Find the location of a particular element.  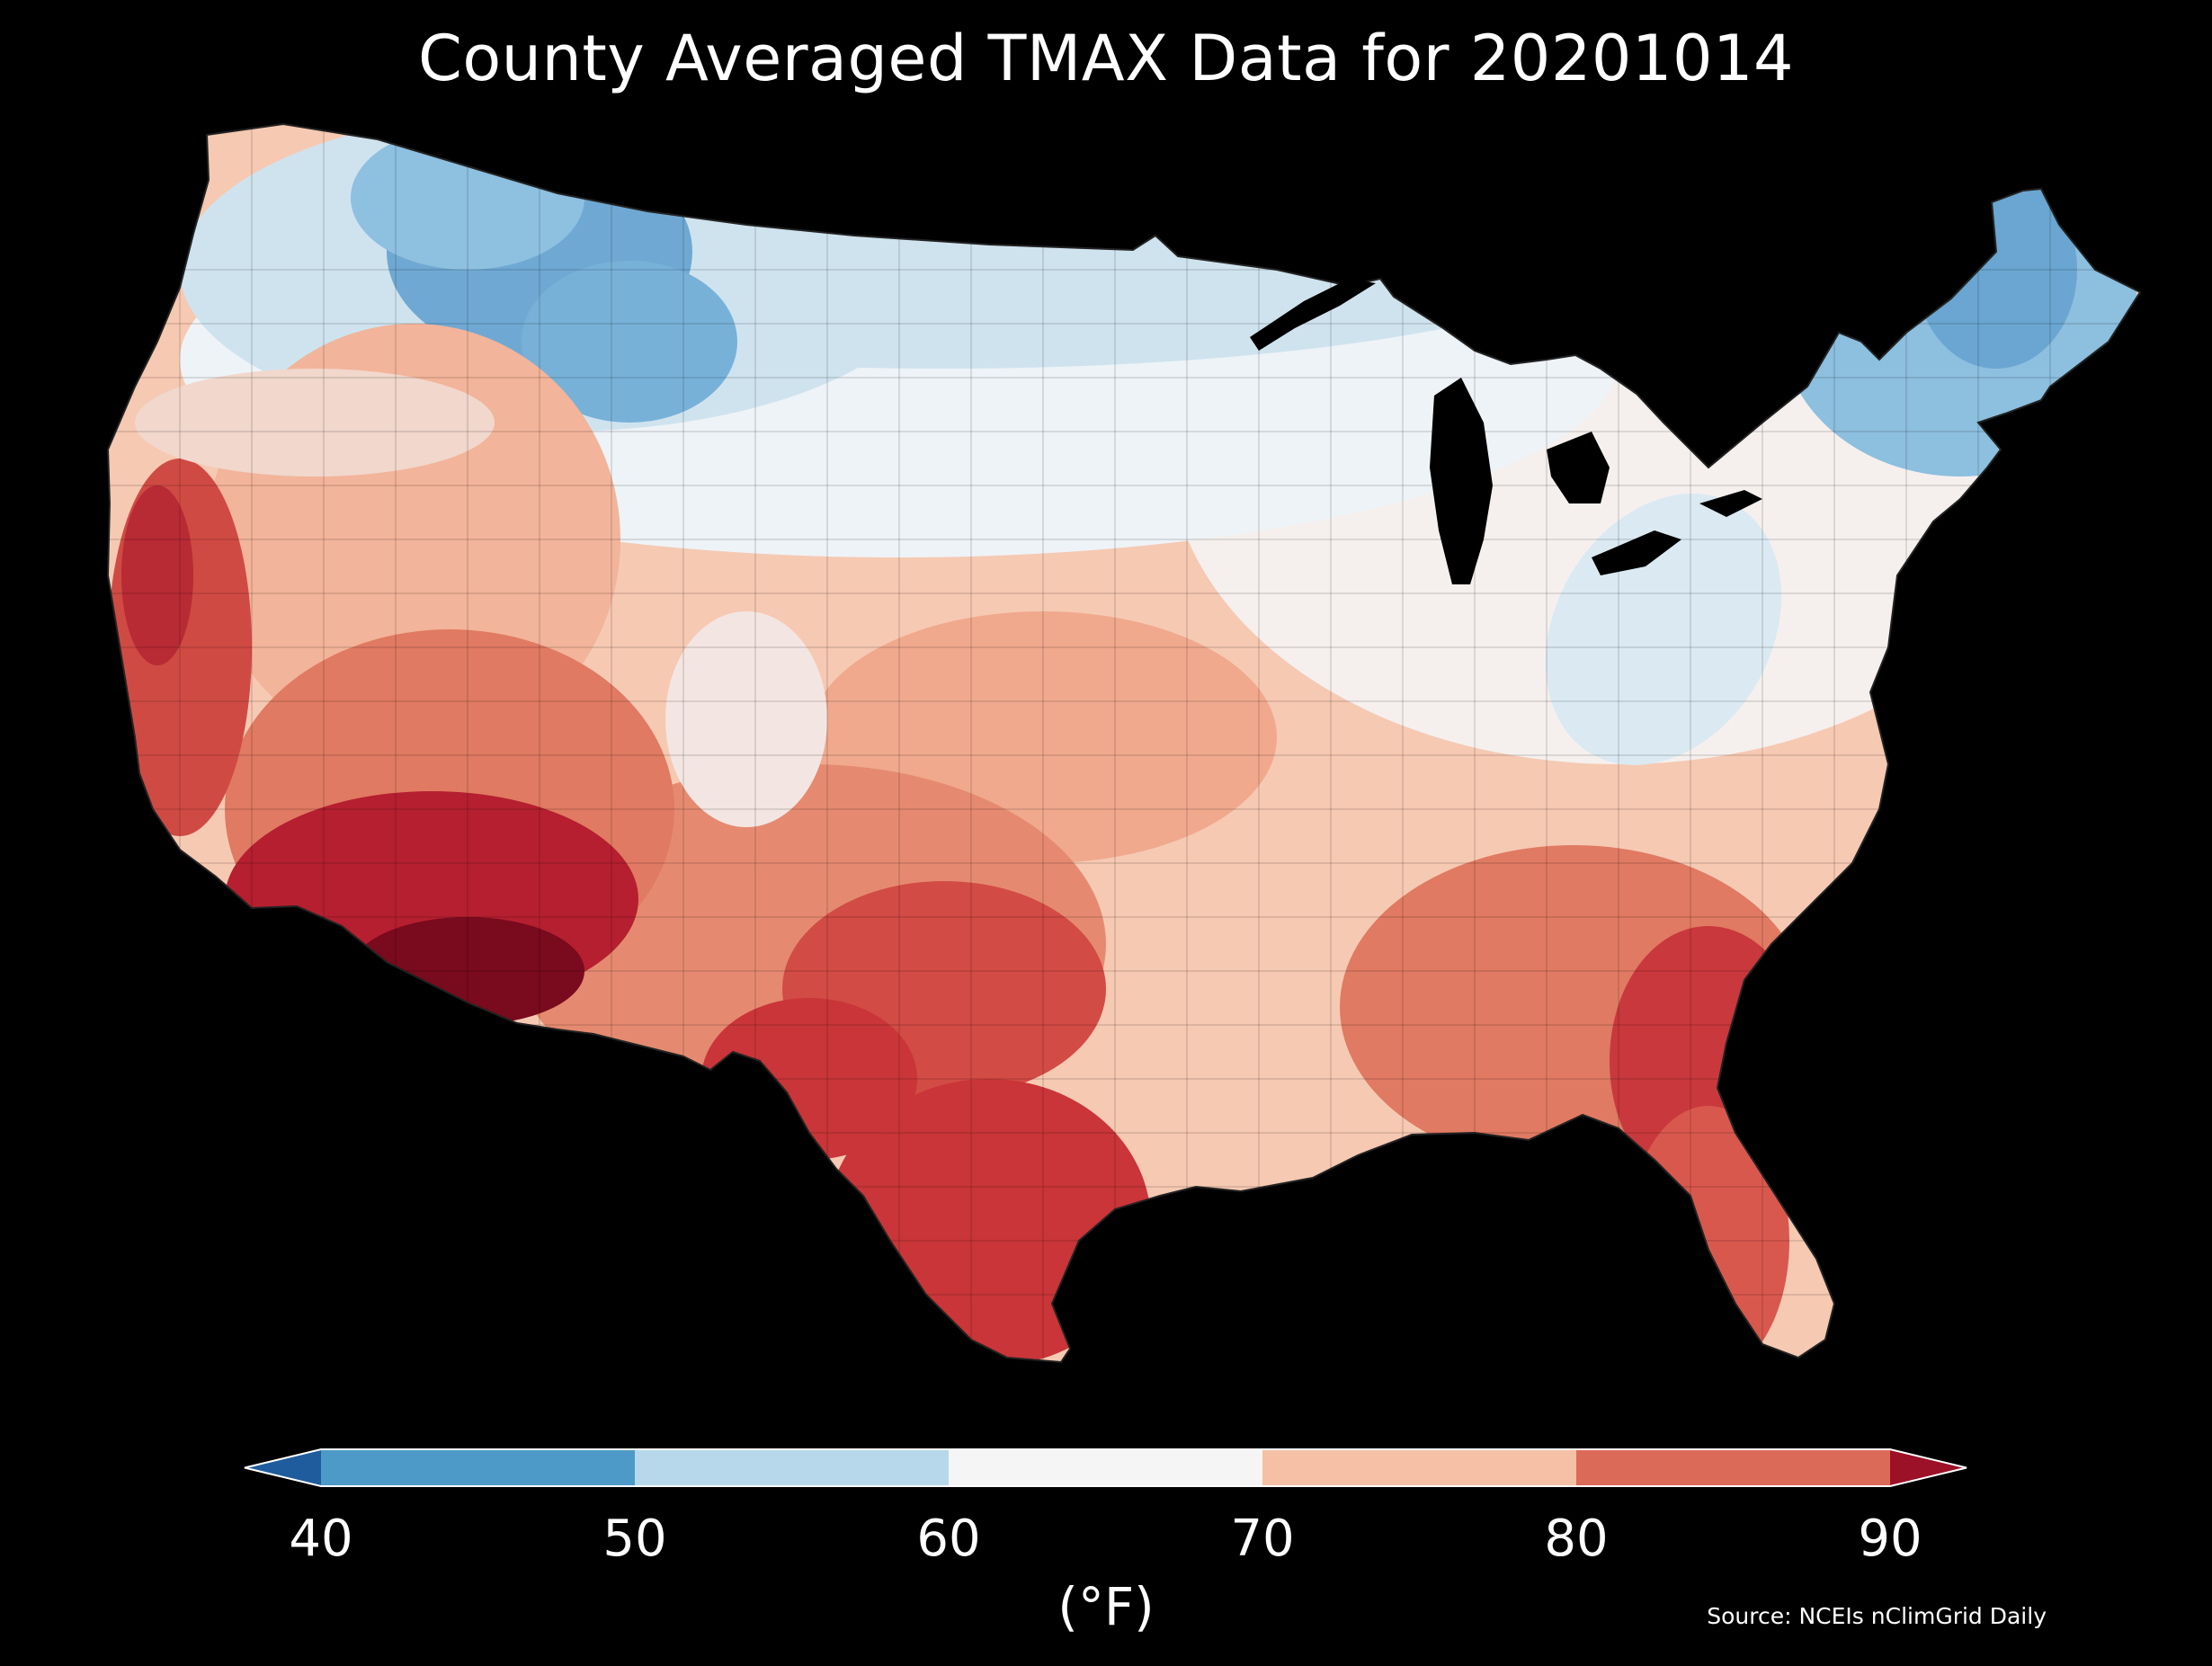

colorbar-extend-high is located at coordinates (1928, 1468).